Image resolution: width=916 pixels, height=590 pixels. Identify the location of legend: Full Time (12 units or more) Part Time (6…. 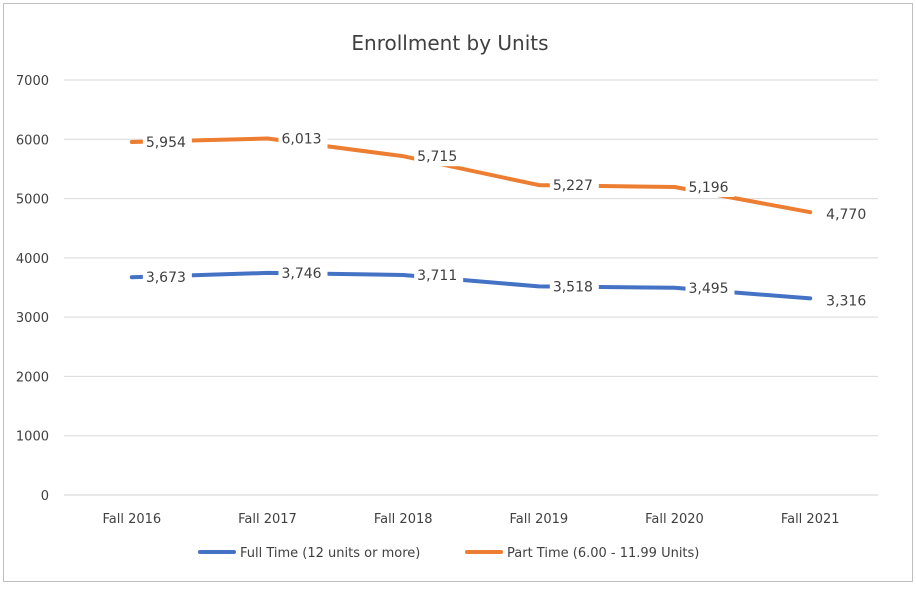
(448, 553).